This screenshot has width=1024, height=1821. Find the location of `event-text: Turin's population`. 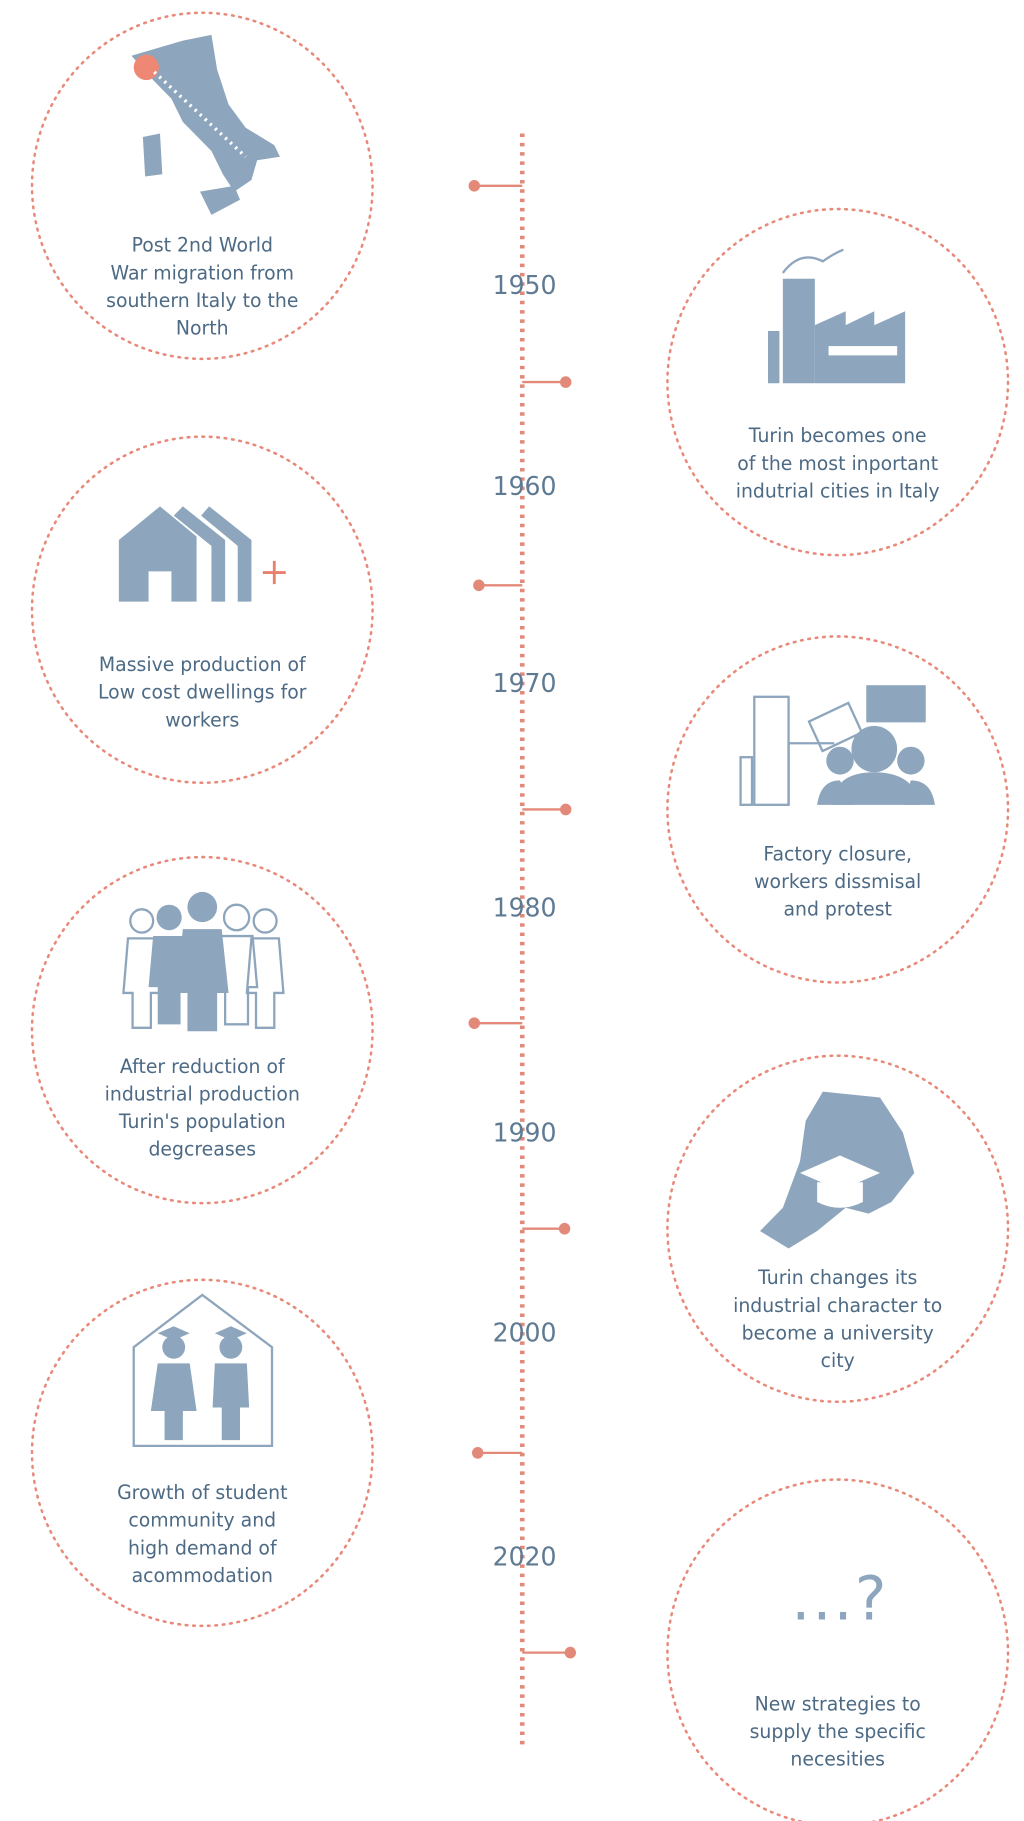

event-text: Turin's population is located at coordinates (202, 1122).